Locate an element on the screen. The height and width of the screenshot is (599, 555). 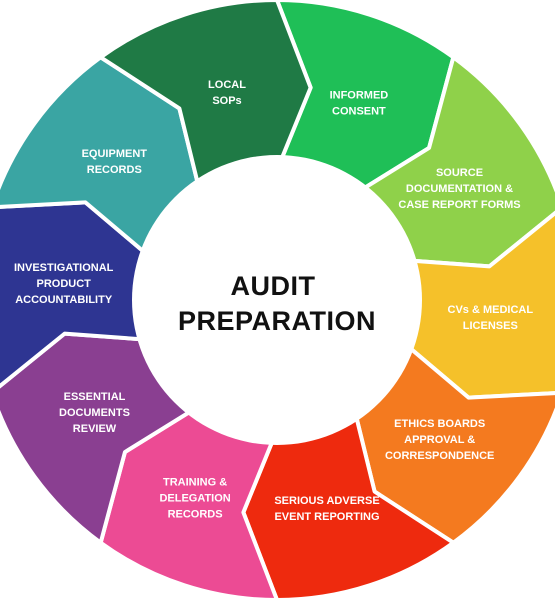
center-title-line-2: PREPARATION is located at coordinates (277, 321).